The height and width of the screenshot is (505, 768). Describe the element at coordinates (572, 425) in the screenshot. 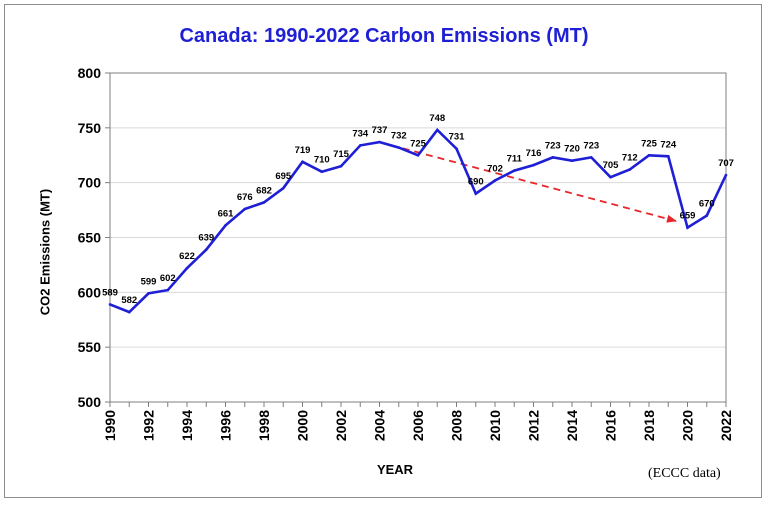

I see `x-tick-label: 2014` at that location.